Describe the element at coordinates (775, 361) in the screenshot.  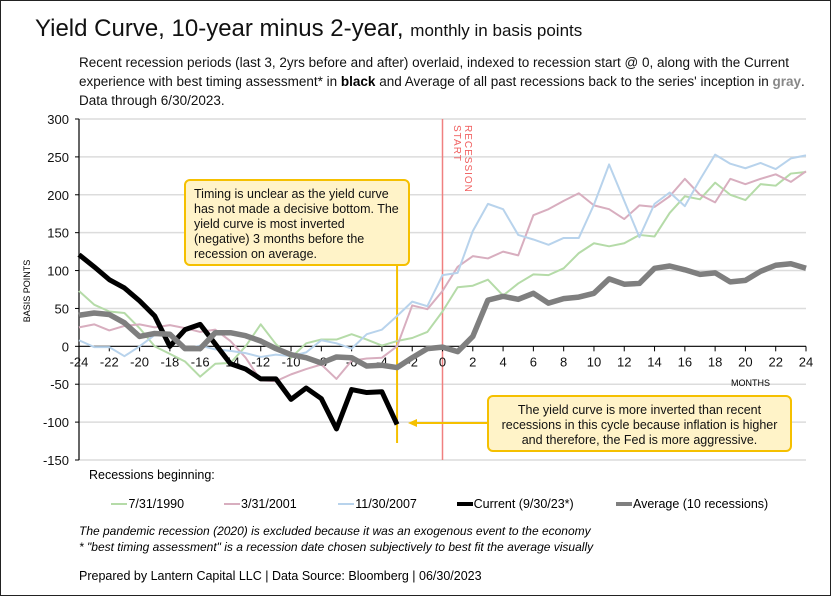
I see `x-tick-label: 22` at that location.